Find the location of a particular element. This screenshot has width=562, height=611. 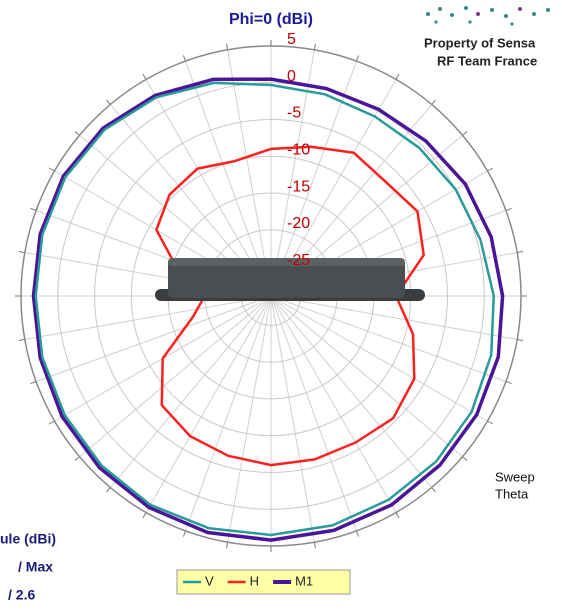

r-tick-label: -5 is located at coordinates (294, 113).